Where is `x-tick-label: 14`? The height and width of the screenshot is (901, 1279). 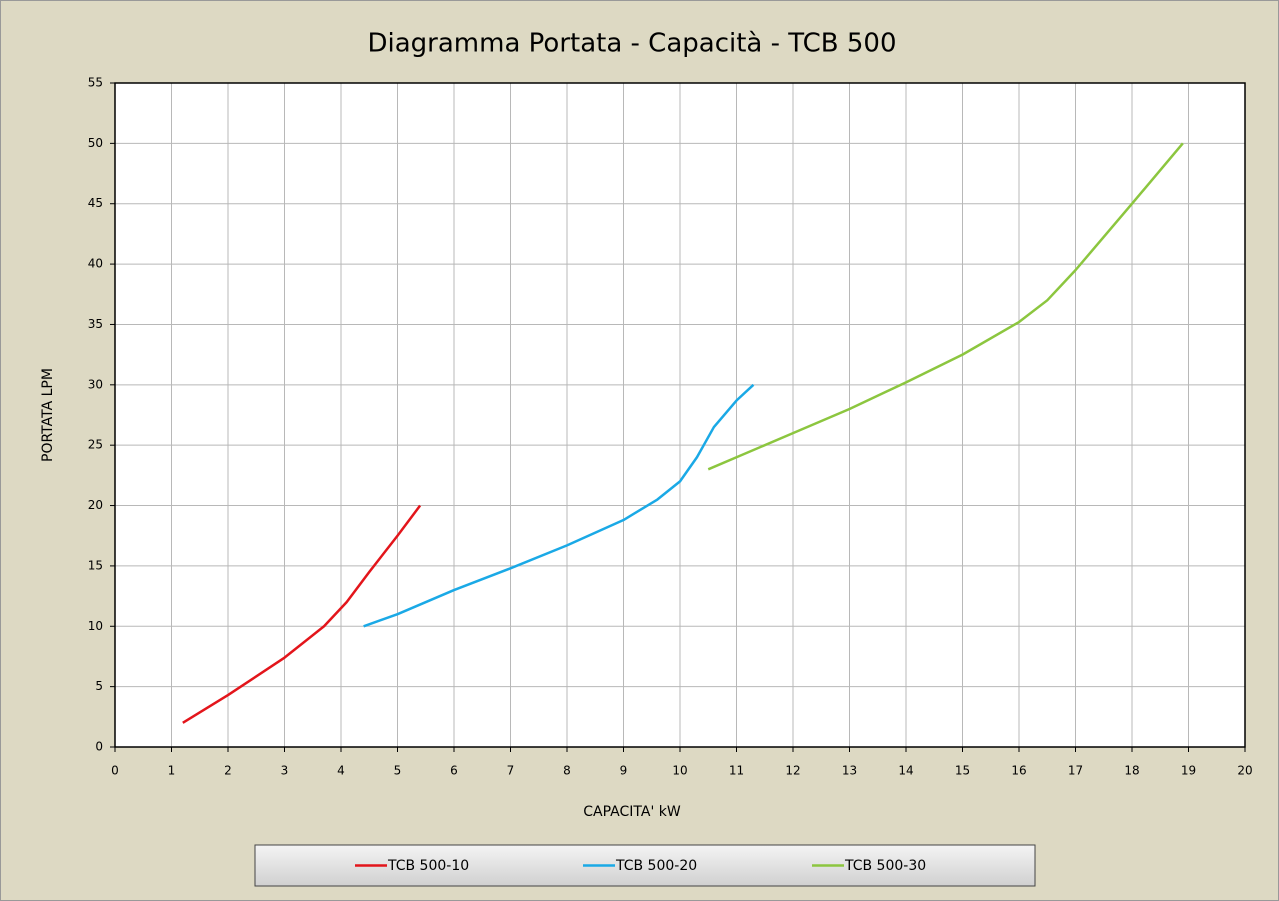 x-tick-label: 14 is located at coordinates (905, 771).